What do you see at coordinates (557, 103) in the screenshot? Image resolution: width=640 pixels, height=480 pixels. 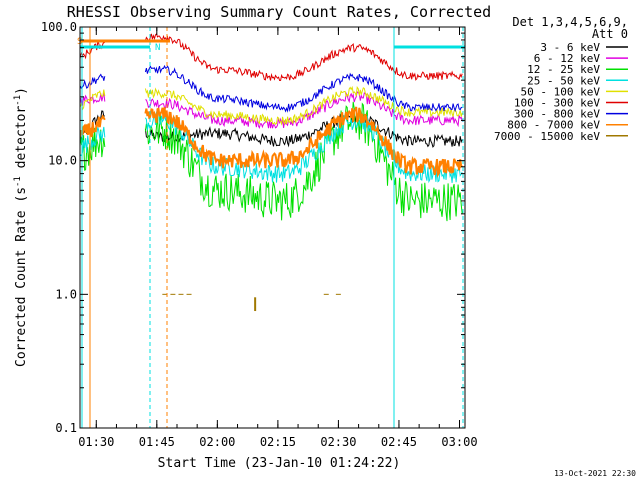 I see `legend-label: 100 - 300 keV` at bounding box center [557, 103].